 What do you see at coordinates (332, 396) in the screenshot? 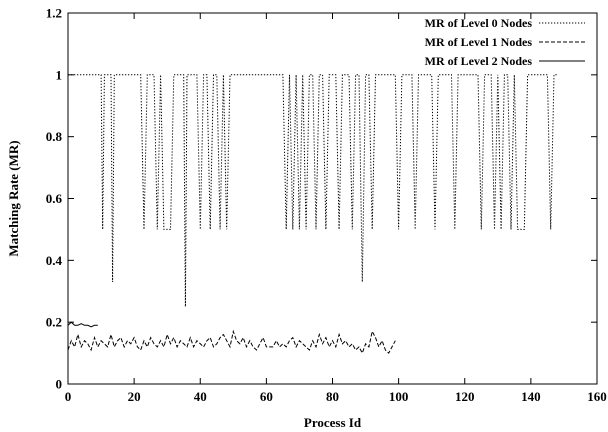
I see `x-tick-label: 80` at bounding box center [332, 396].